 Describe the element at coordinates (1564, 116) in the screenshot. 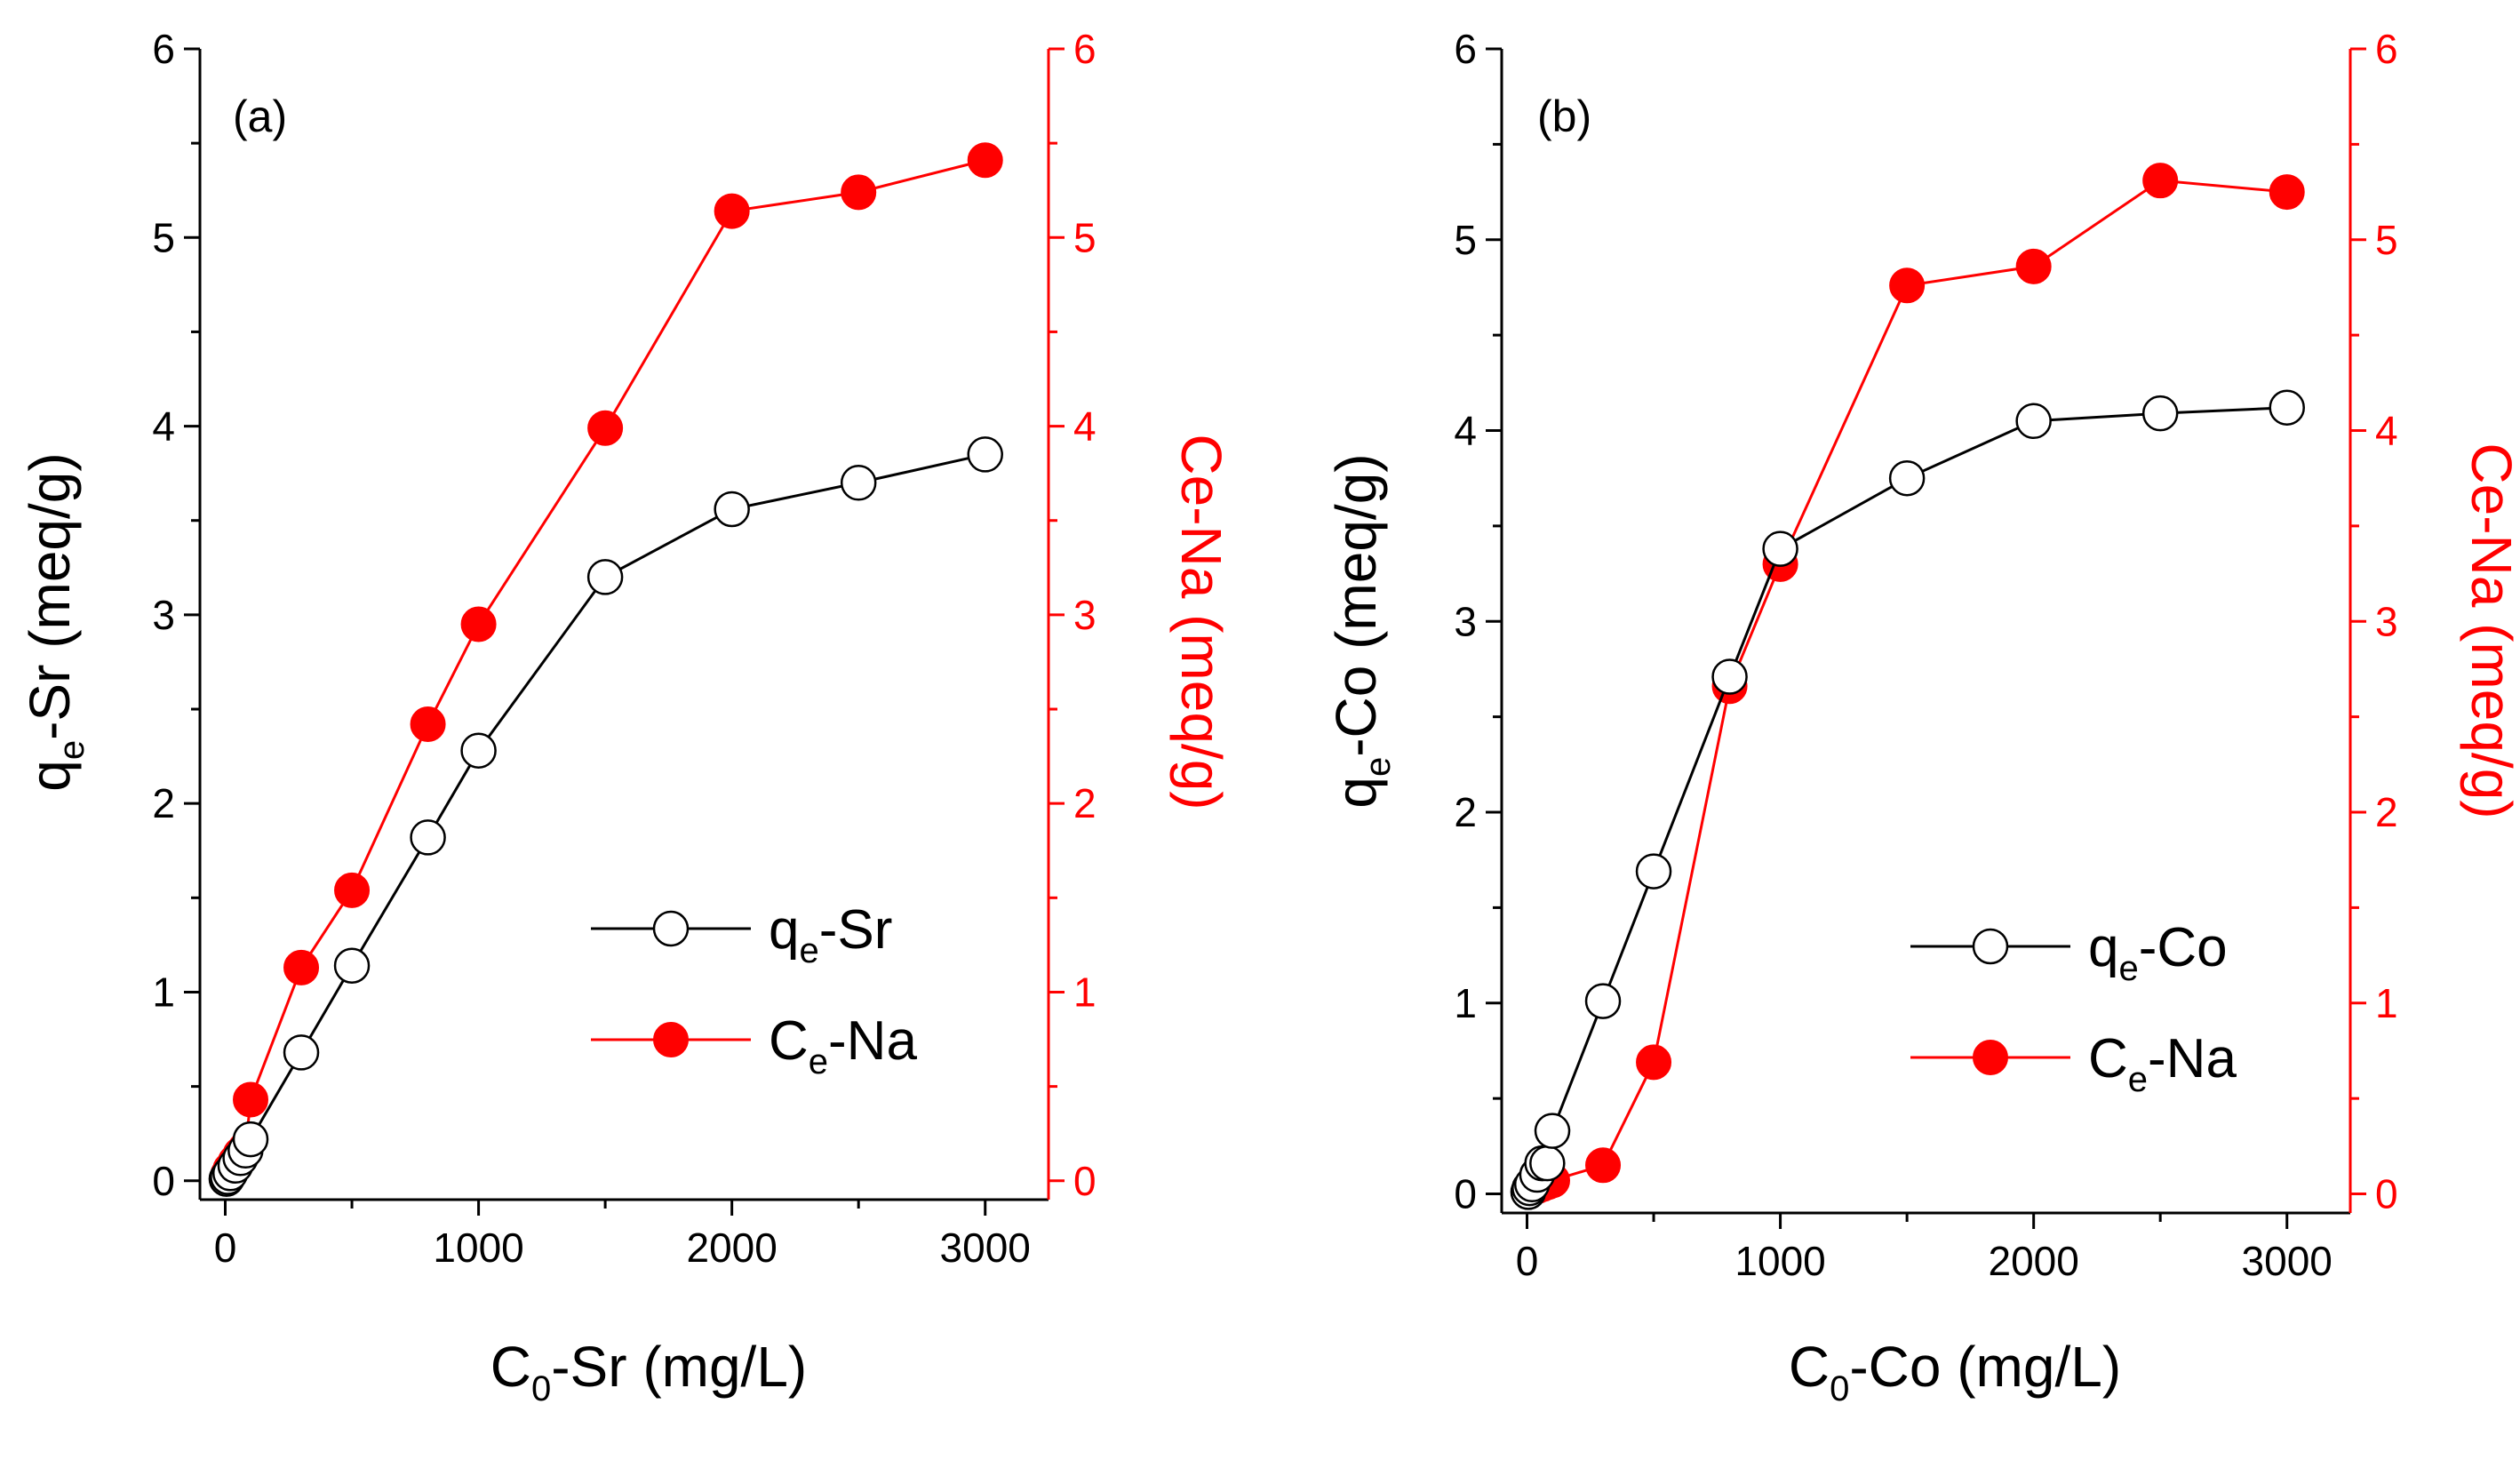

I see `panel-label: (b)` at that location.